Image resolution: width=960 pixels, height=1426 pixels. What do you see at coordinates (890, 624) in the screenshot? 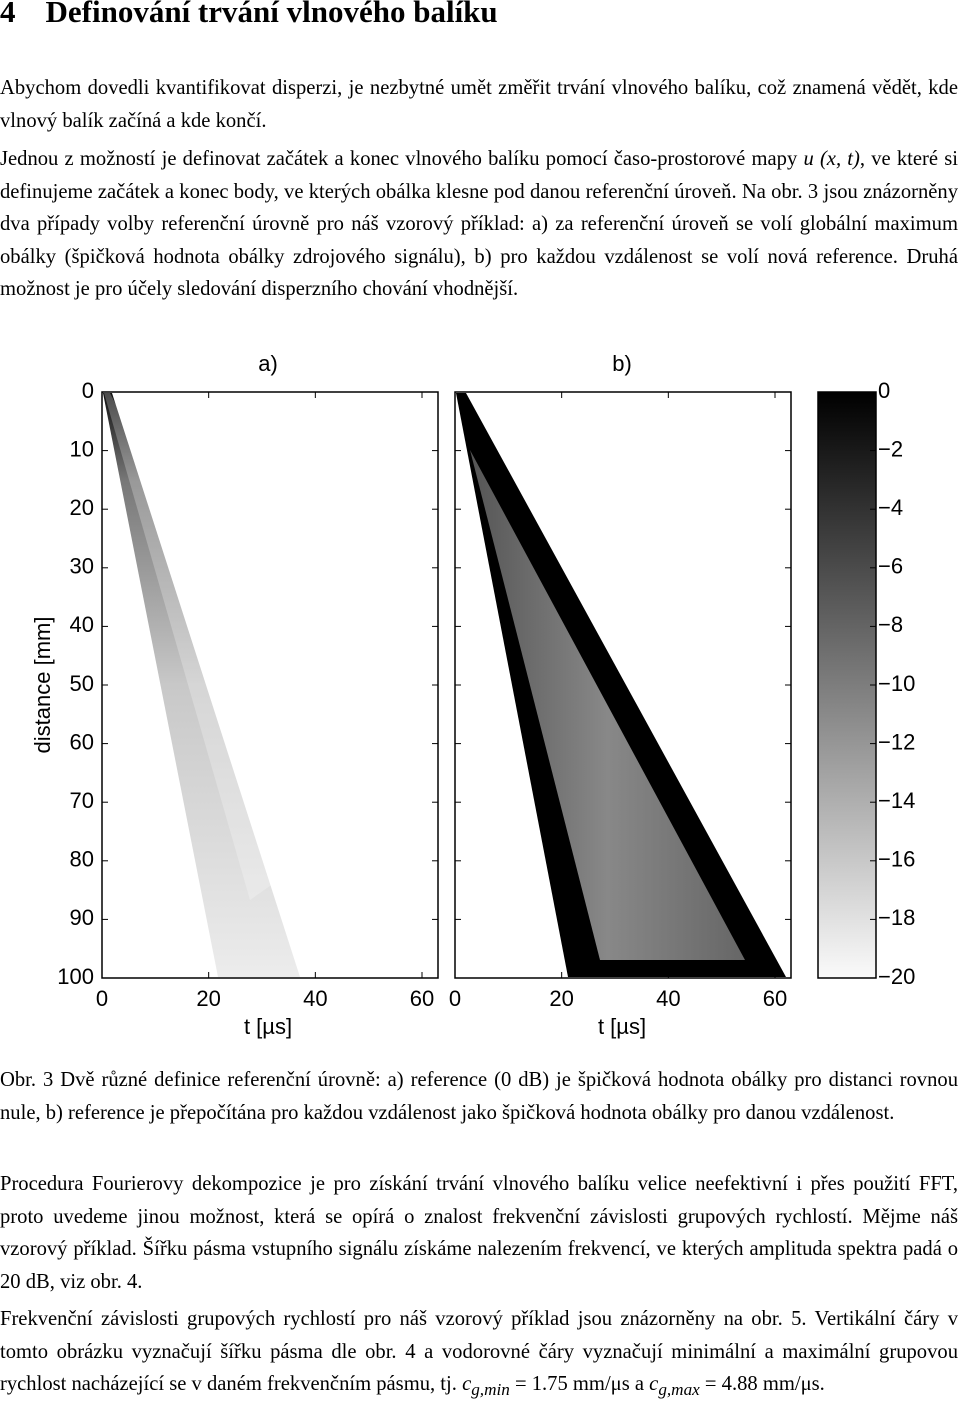
I see `colorbar-tick-label: −8` at bounding box center [890, 624].